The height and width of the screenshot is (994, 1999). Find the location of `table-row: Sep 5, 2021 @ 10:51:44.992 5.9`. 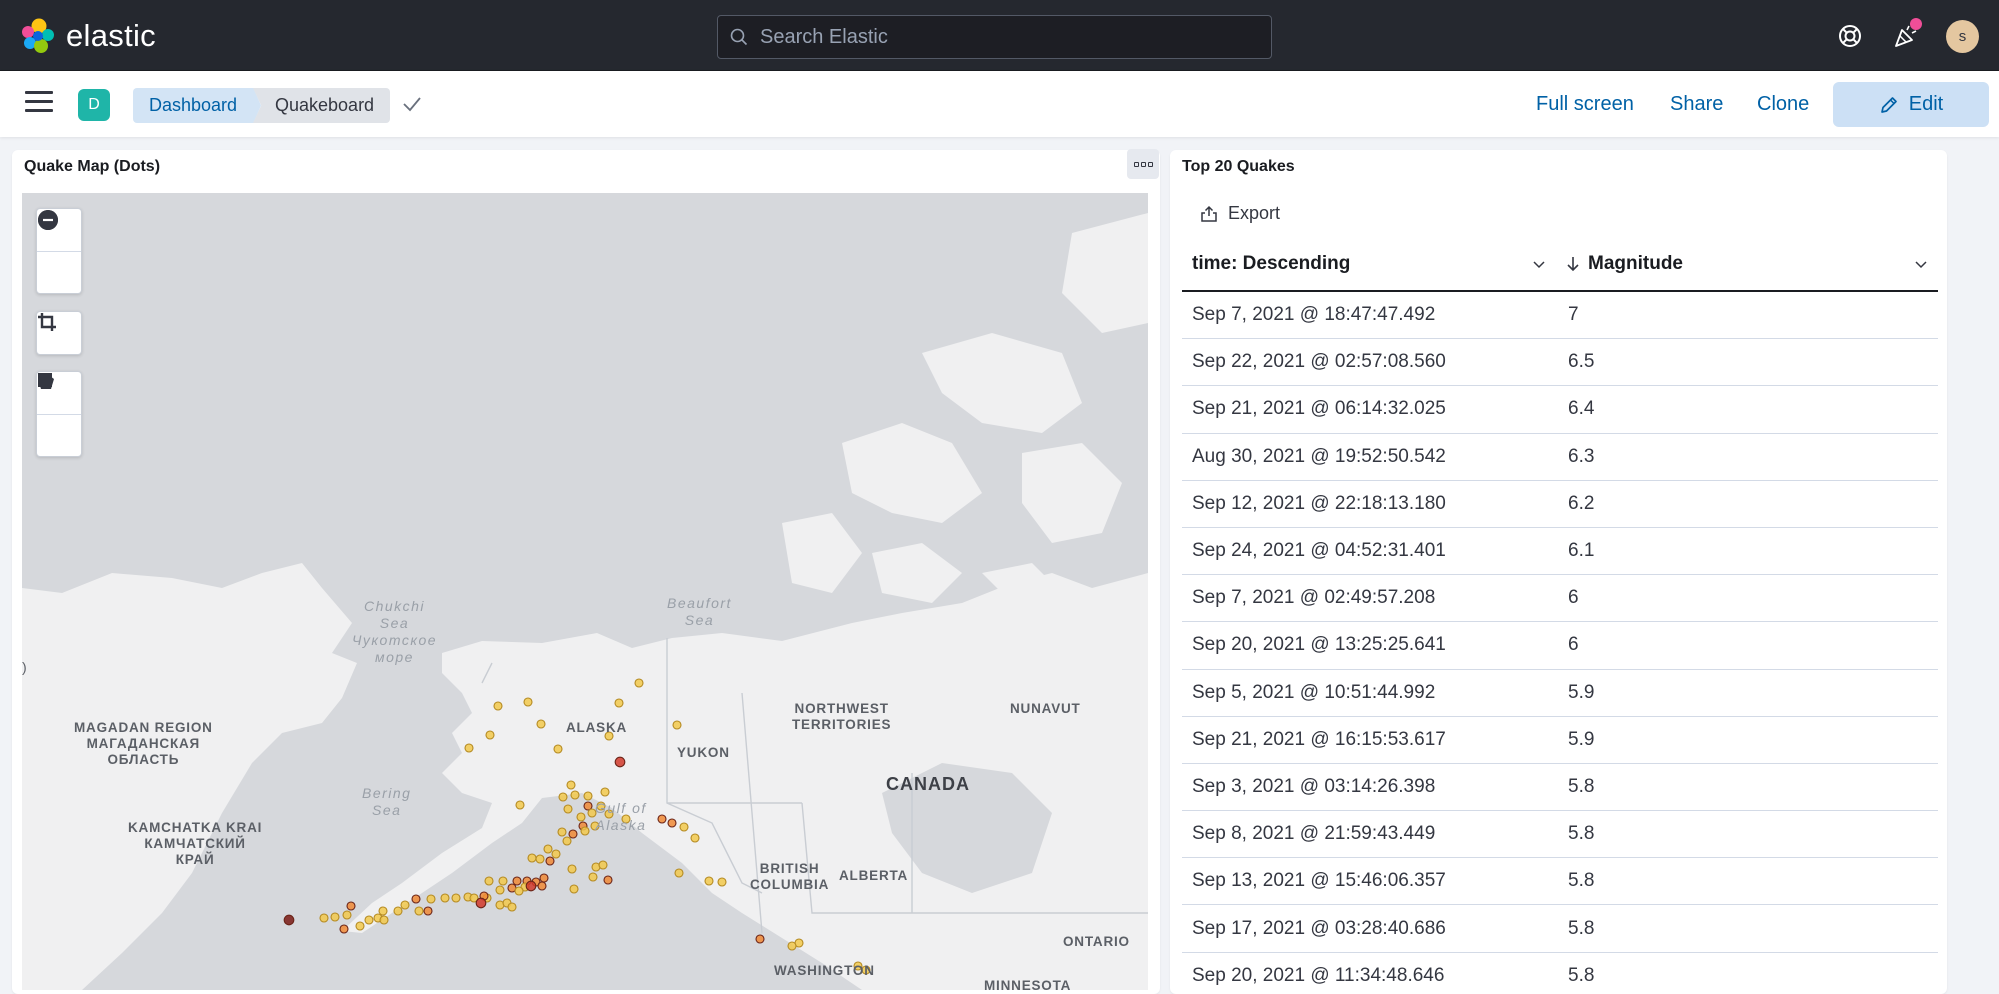

table-row: Sep 5, 2021 @ 10:51:44.992 5.9 is located at coordinates (1560, 693).